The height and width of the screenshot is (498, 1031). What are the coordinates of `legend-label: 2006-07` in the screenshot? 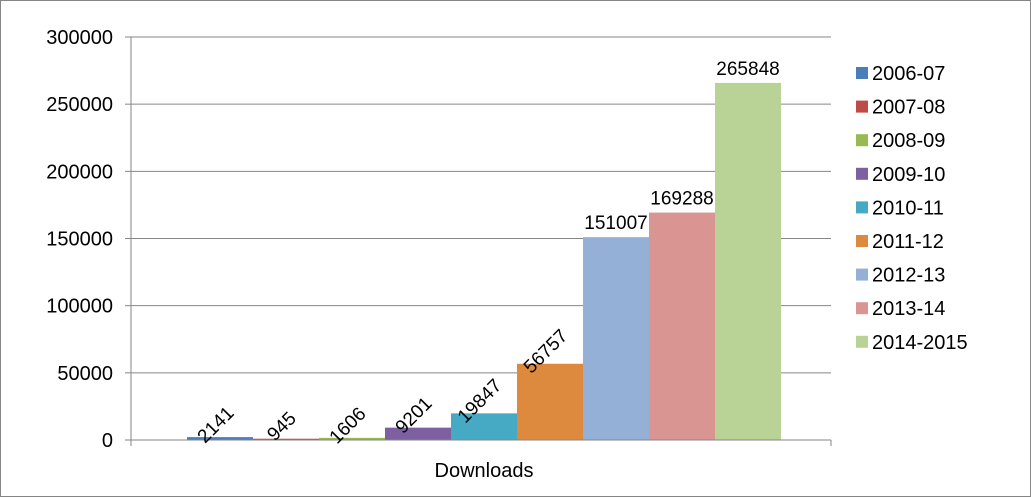 It's located at (908, 74).